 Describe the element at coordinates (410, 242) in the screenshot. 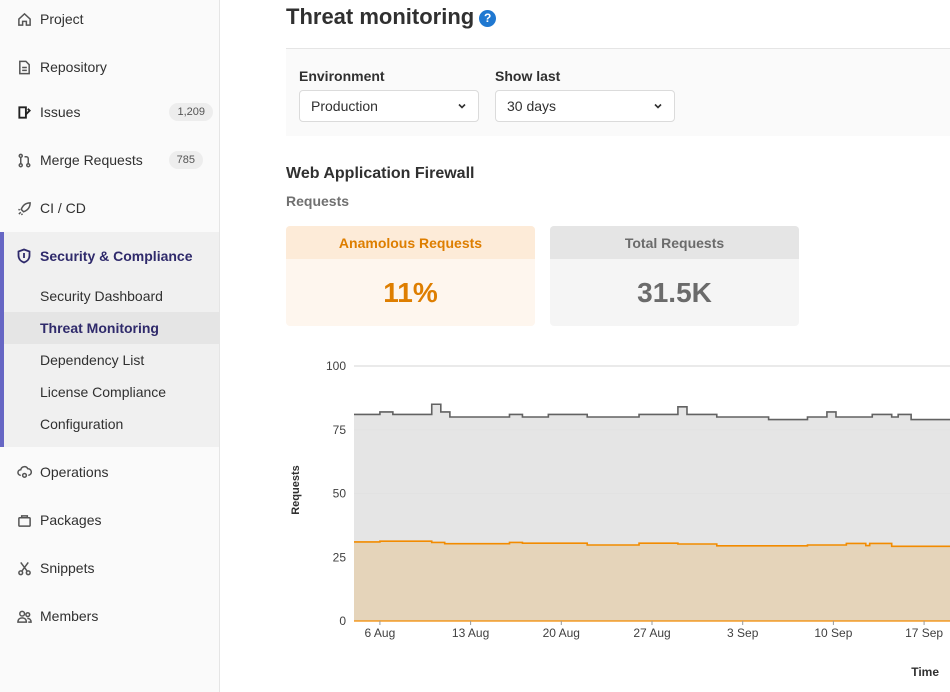

I see `anomalous-requests-label: Anamolous Requests` at that location.